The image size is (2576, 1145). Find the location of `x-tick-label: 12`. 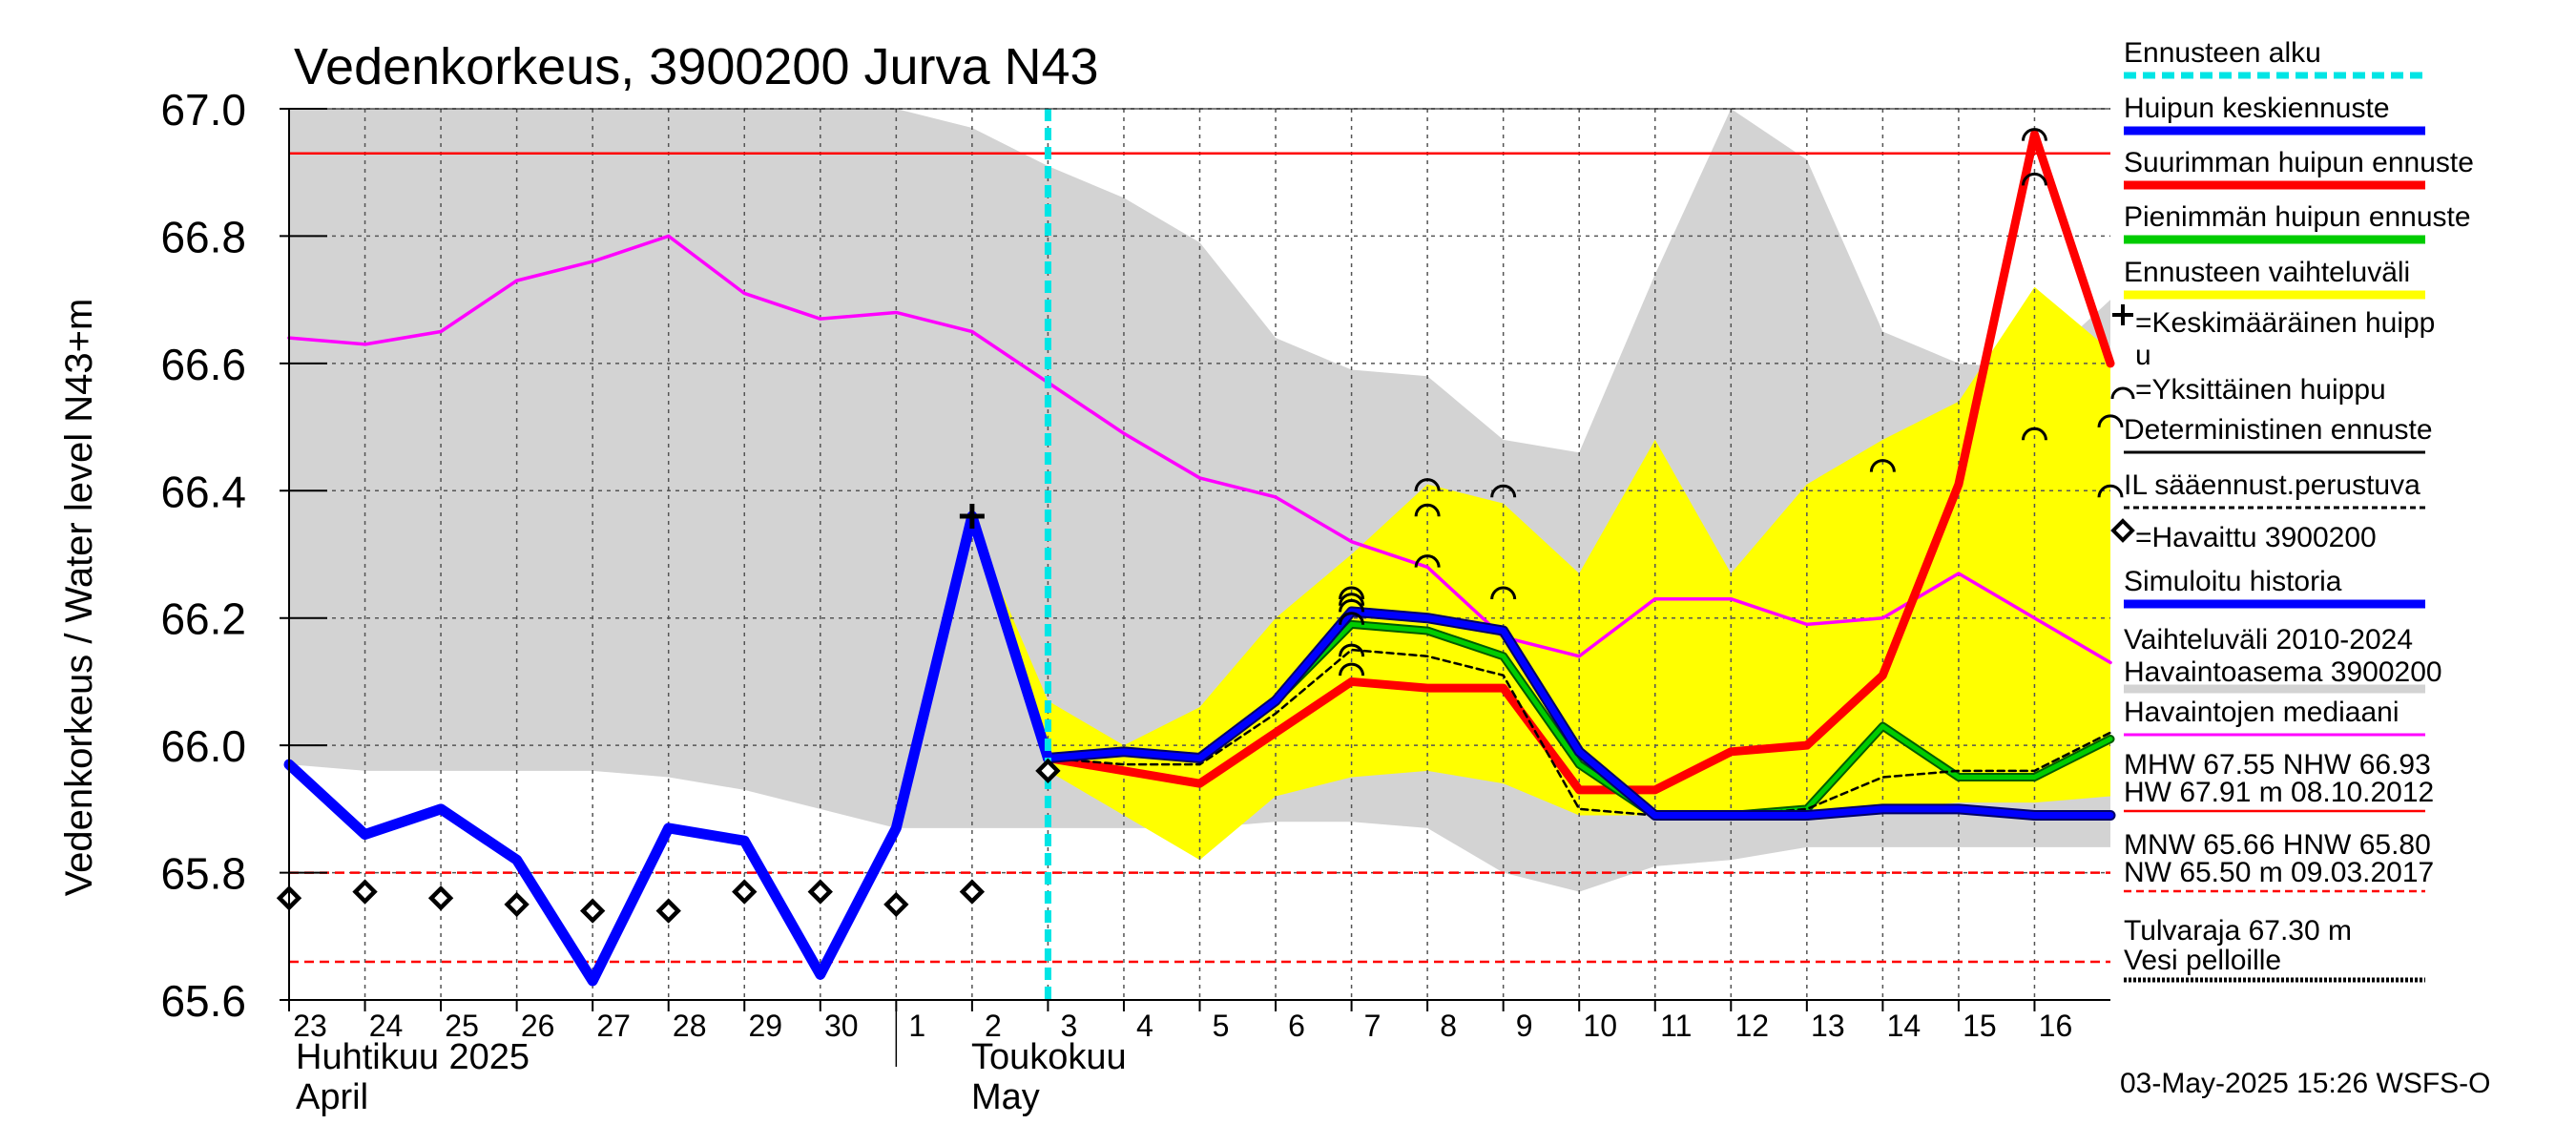

x-tick-label: 12 is located at coordinates (1752, 1026).